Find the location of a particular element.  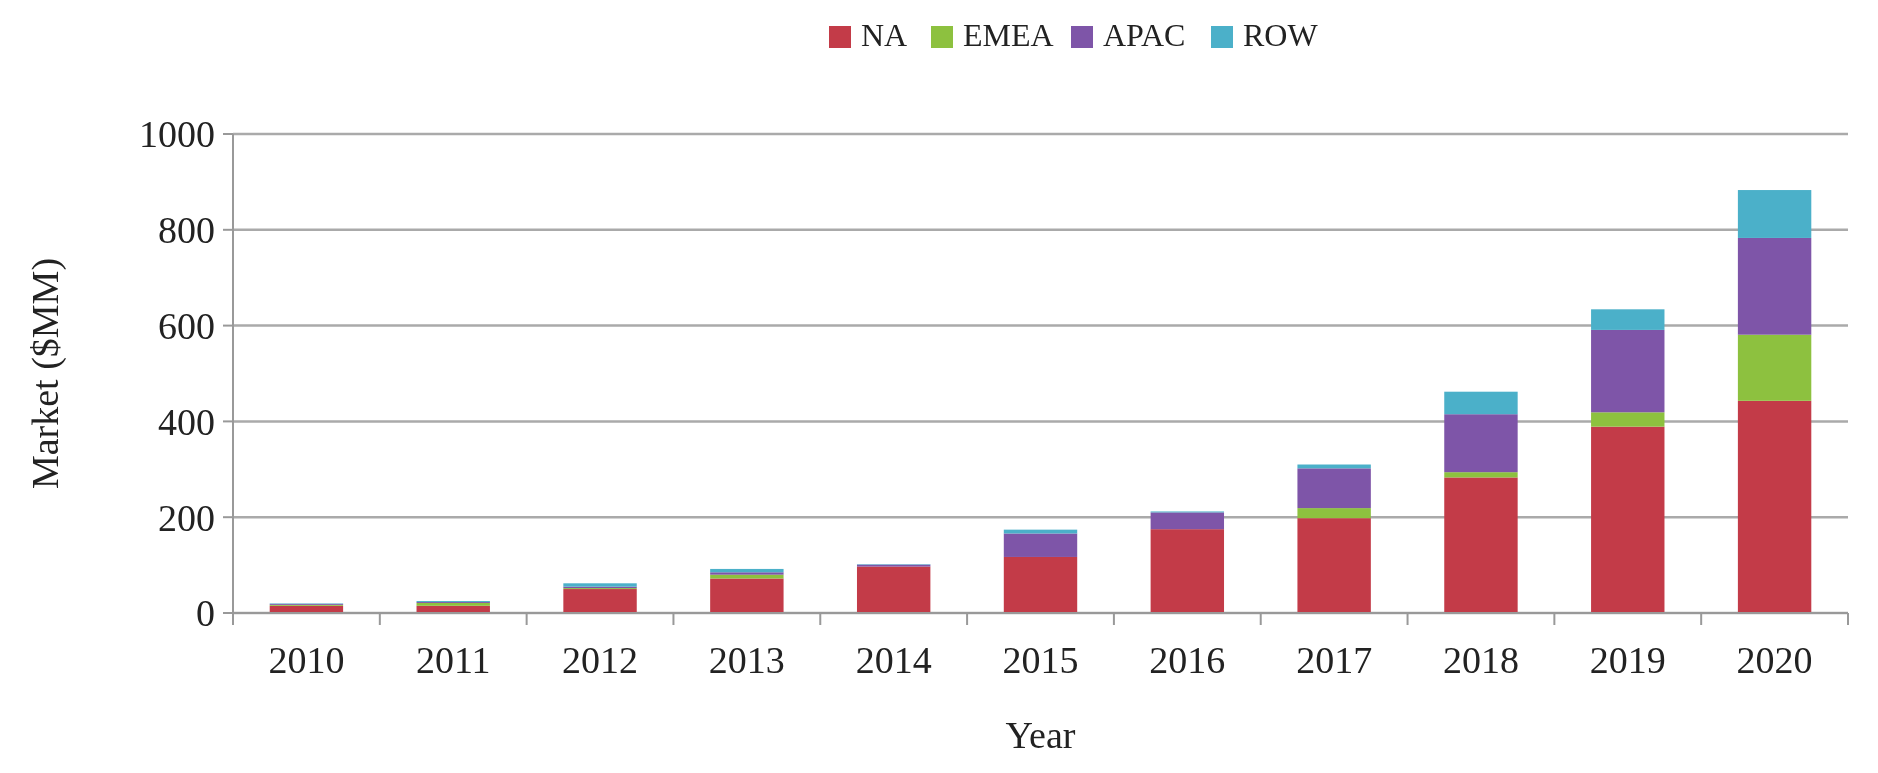

y-tick-label: 0 is located at coordinates (205, 613).